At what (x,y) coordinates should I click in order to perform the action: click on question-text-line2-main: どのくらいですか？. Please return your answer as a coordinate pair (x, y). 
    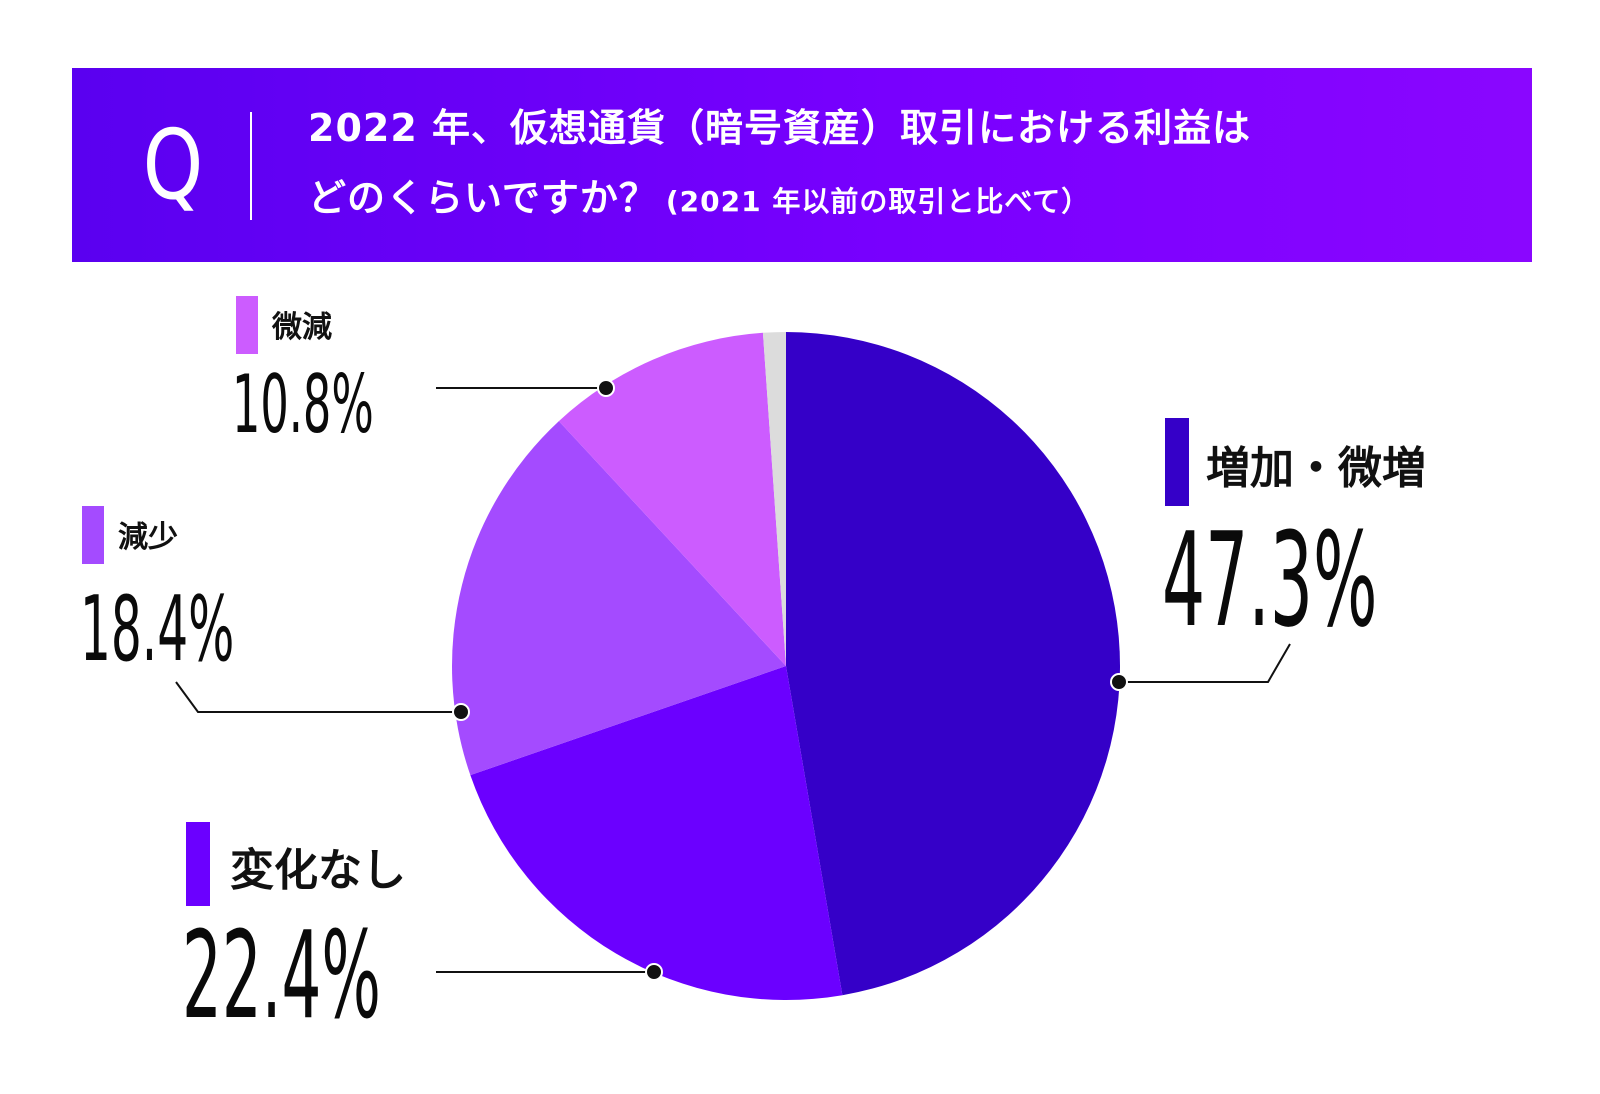
    Looking at the image, I should click on (483, 198).